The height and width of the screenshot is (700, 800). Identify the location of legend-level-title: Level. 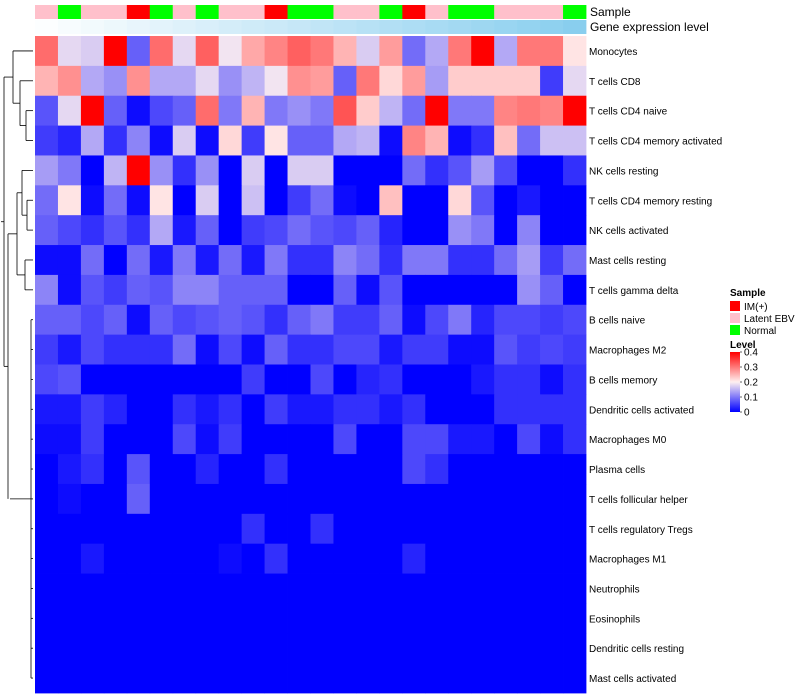
(743, 345).